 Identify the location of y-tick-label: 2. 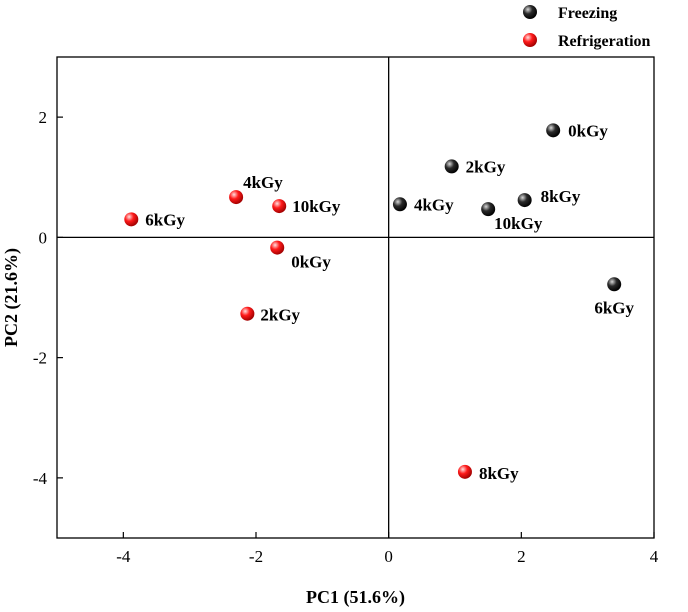
(43, 117).